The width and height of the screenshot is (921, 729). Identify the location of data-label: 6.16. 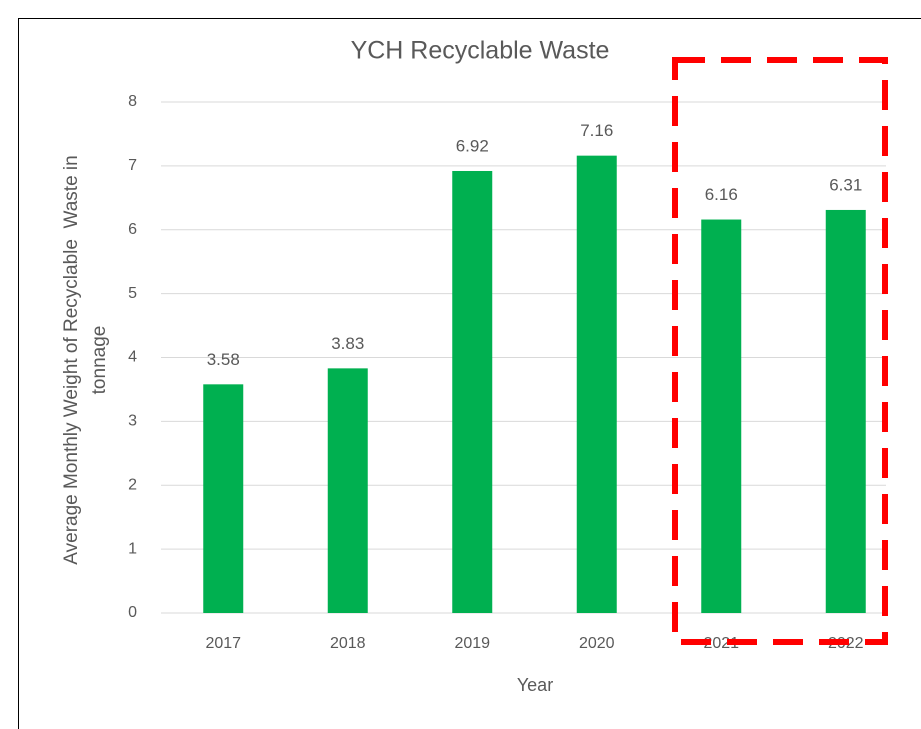
(721, 194).